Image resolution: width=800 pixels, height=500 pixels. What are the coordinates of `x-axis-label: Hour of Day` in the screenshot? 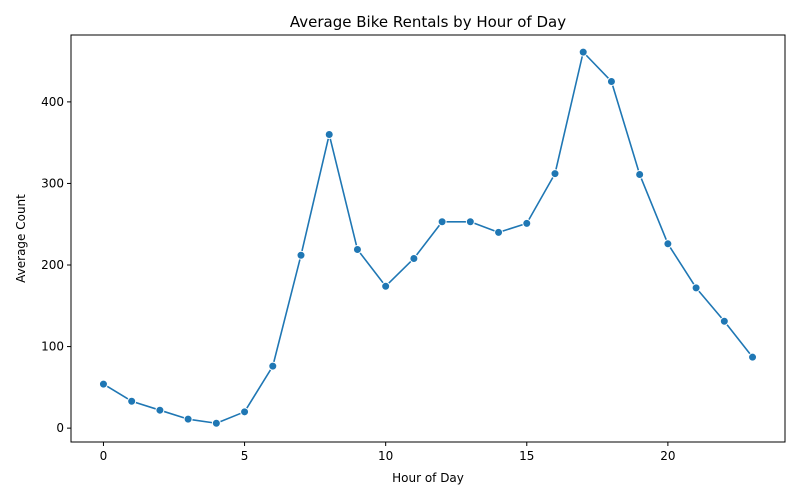 It's located at (428, 478).